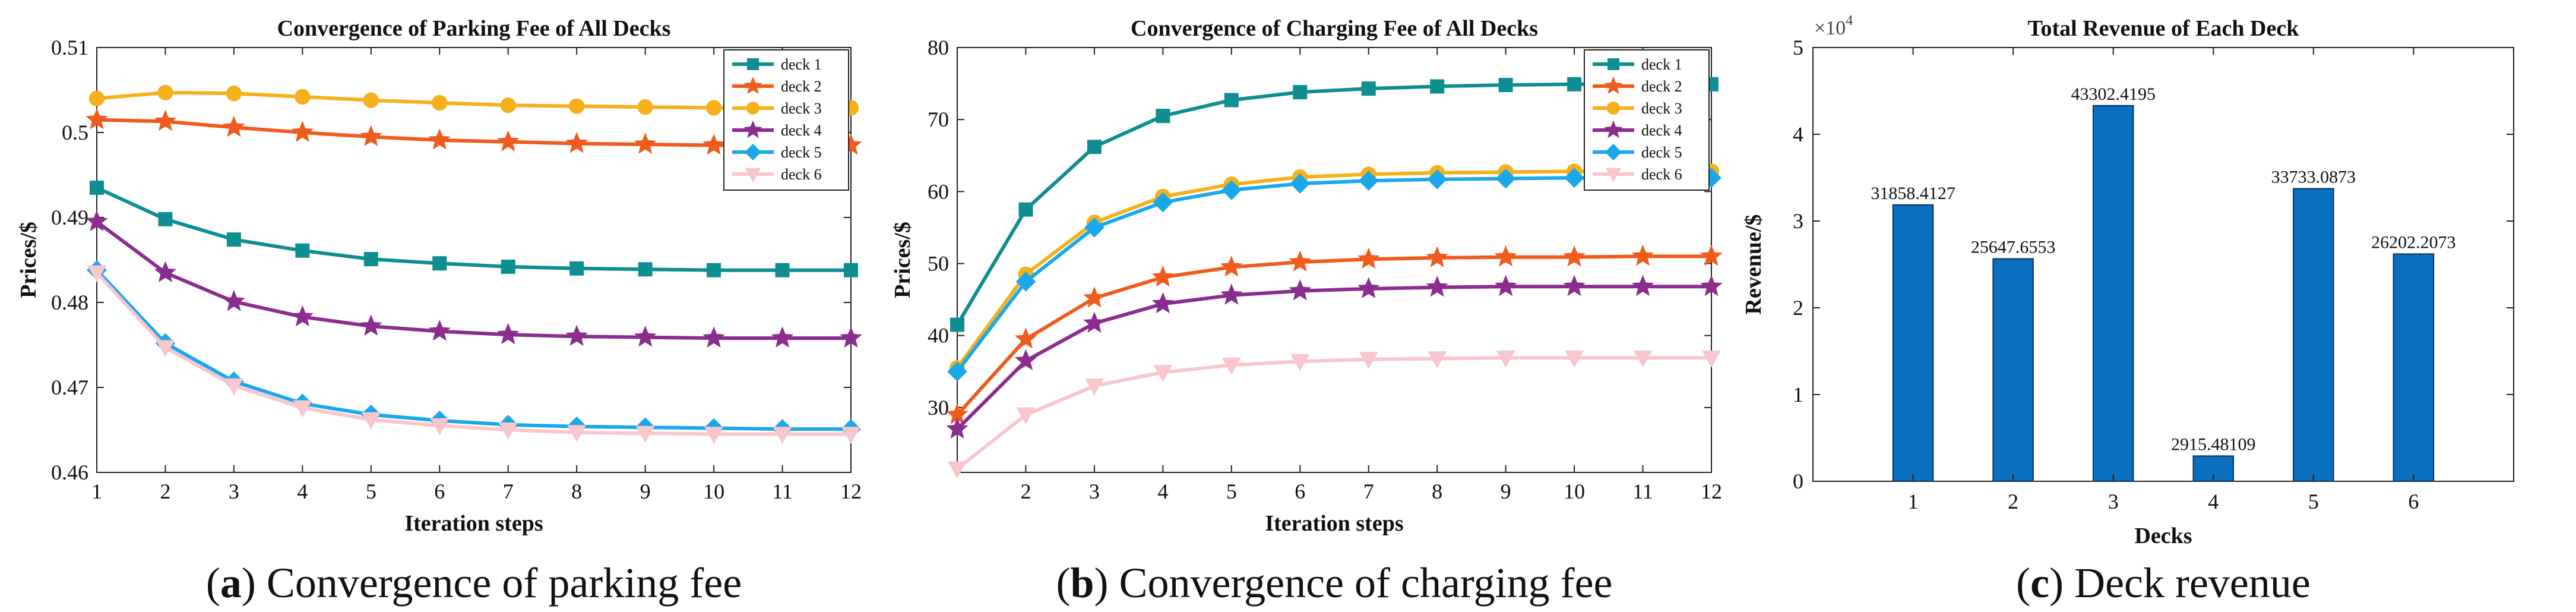  I want to click on chart-title: Convergence of Parking Fee of All Decks, so click(474, 29).